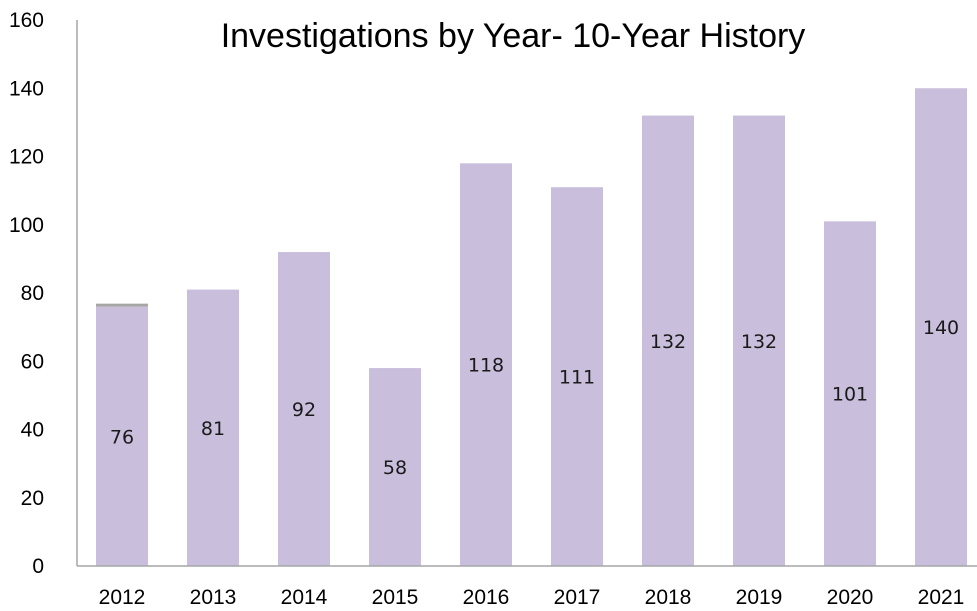 The height and width of the screenshot is (611, 977). Describe the element at coordinates (668, 597) in the screenshot. I see `x-tick-label: 2018` at that location.